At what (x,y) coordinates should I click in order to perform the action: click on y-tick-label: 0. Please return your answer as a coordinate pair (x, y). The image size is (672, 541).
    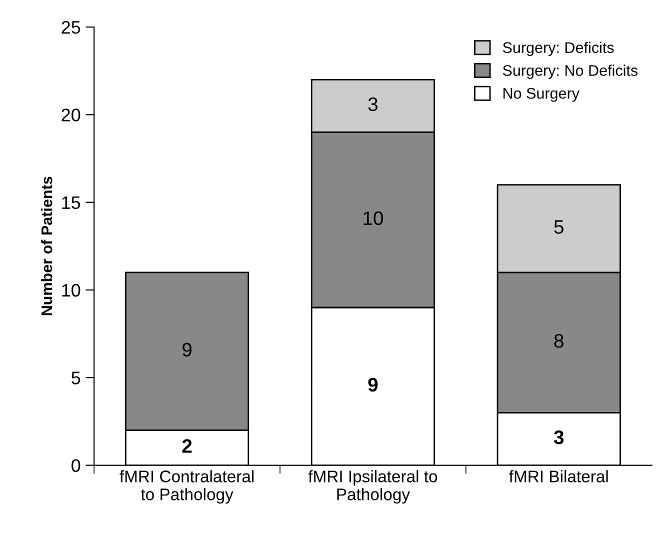
    Looking at the image, I should click on (76, 465).